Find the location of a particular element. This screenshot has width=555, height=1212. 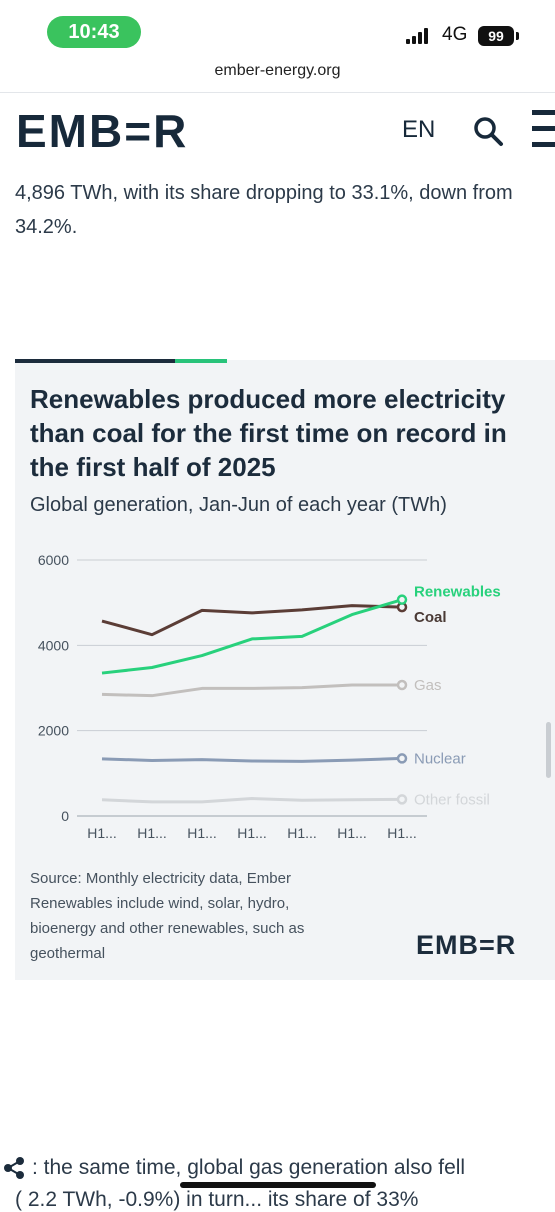

series-label-renewables: Renewables is located at coordinates (457, 592).